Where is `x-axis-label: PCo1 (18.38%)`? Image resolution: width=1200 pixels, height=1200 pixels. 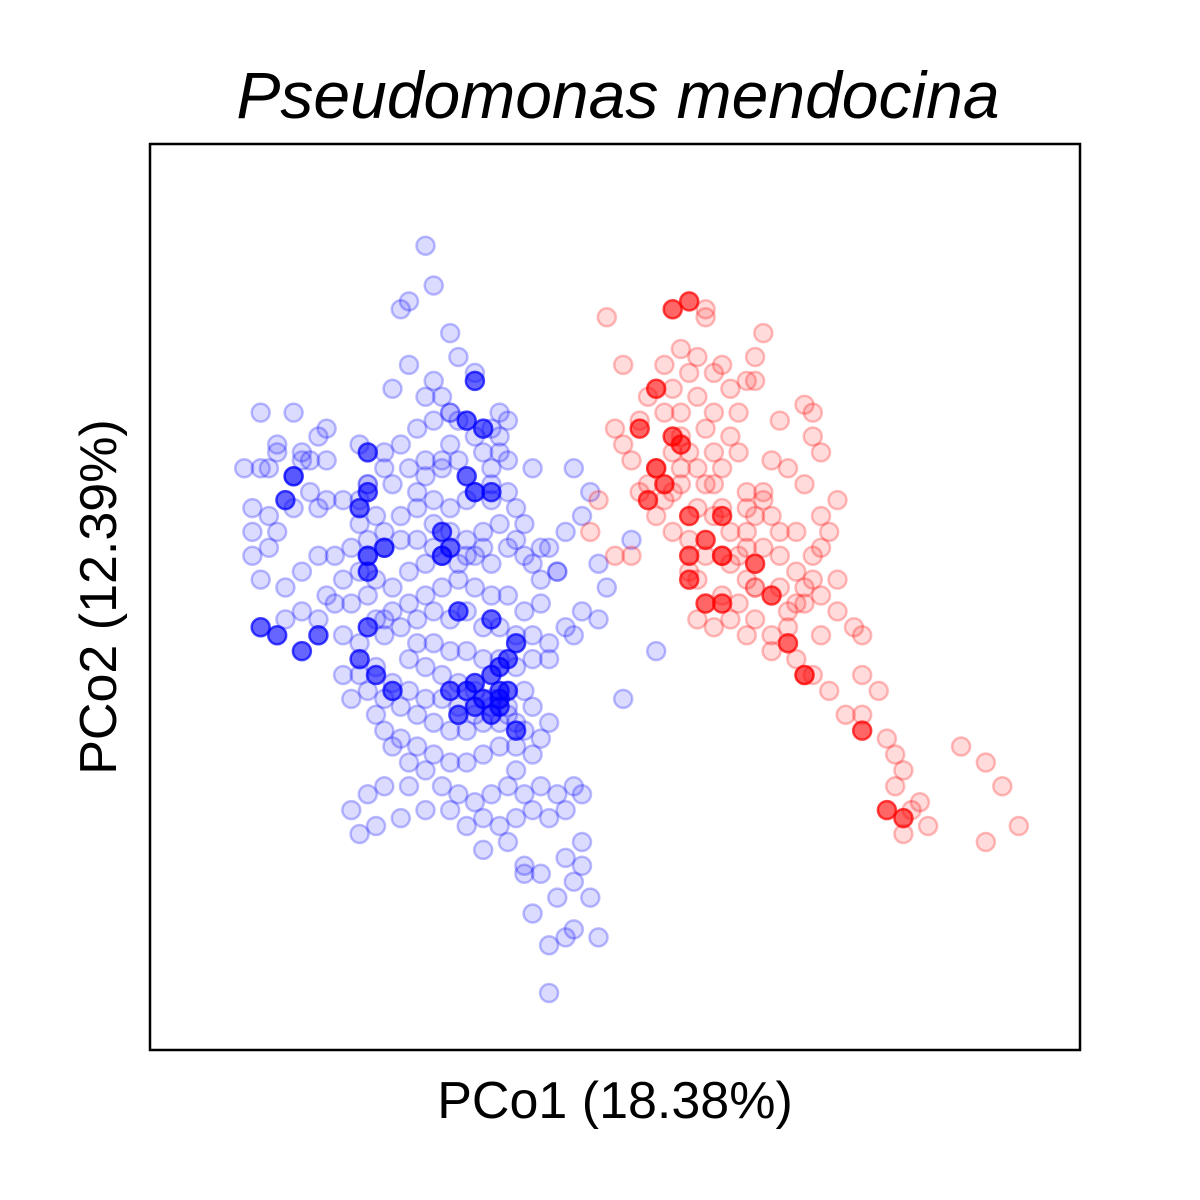
x-axis-label: PCo1 (18.38%) is located at coordinates (615, 1101).